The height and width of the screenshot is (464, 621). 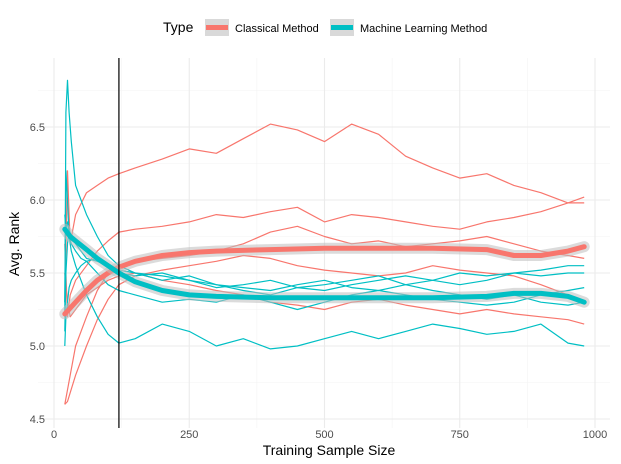 I want to click on x-axis-title: Training Sample Size, so click(x=329, y=450).